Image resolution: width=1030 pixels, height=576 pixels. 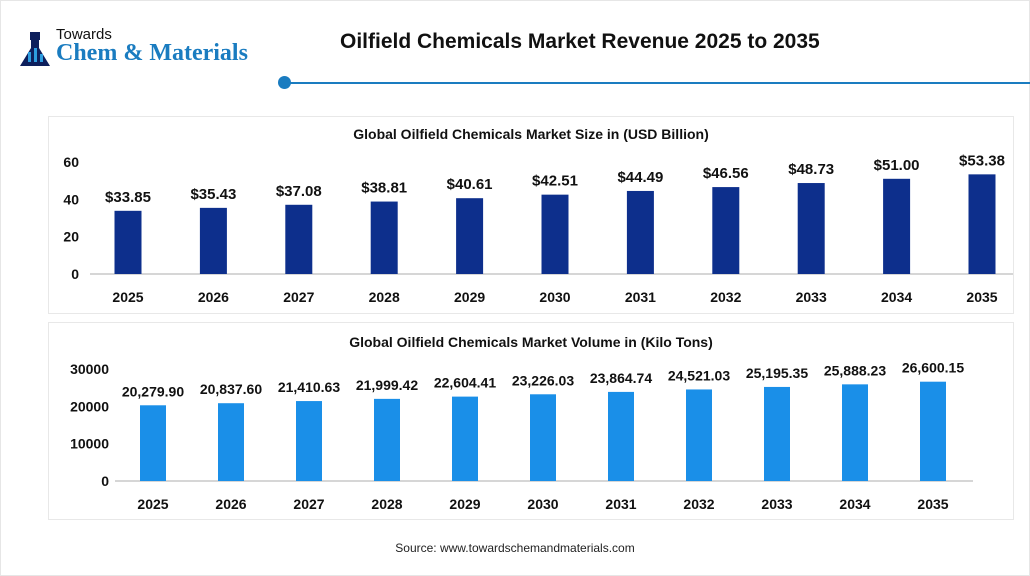 What do you see at coordinates (515, 548) in the screenshot?
I see `source-note: Source: www.towardschemandmaterials.com` at bounding box center [515, 548].